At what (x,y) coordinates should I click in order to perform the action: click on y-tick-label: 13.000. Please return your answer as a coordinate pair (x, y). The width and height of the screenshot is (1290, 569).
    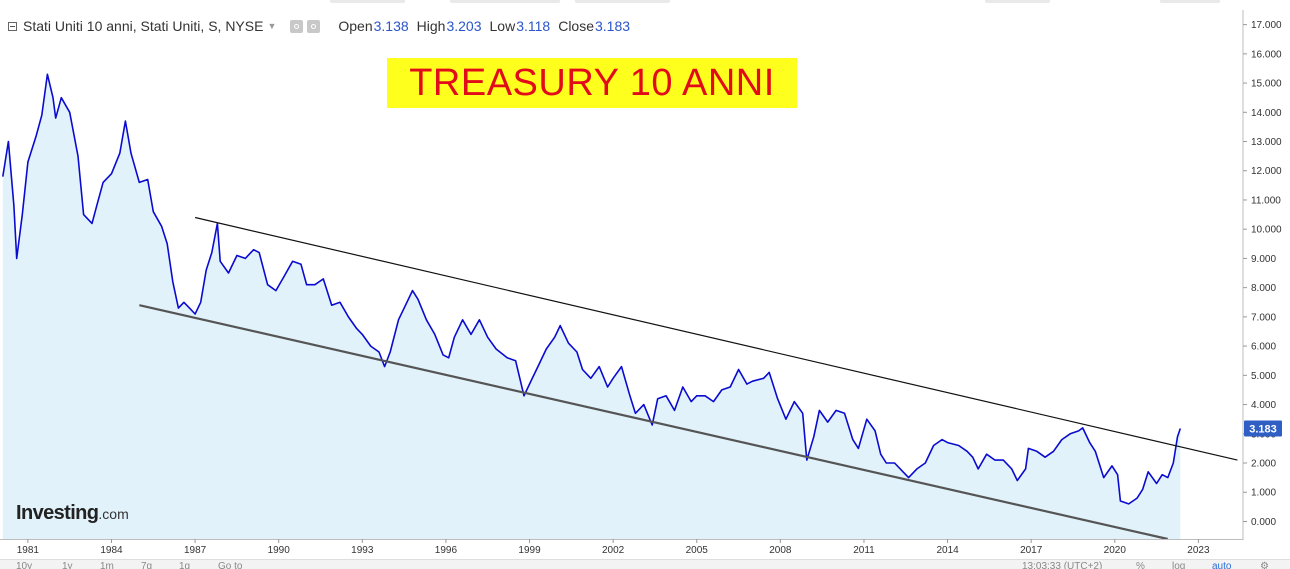
    Looking at the image, I should click on (1266, 142).